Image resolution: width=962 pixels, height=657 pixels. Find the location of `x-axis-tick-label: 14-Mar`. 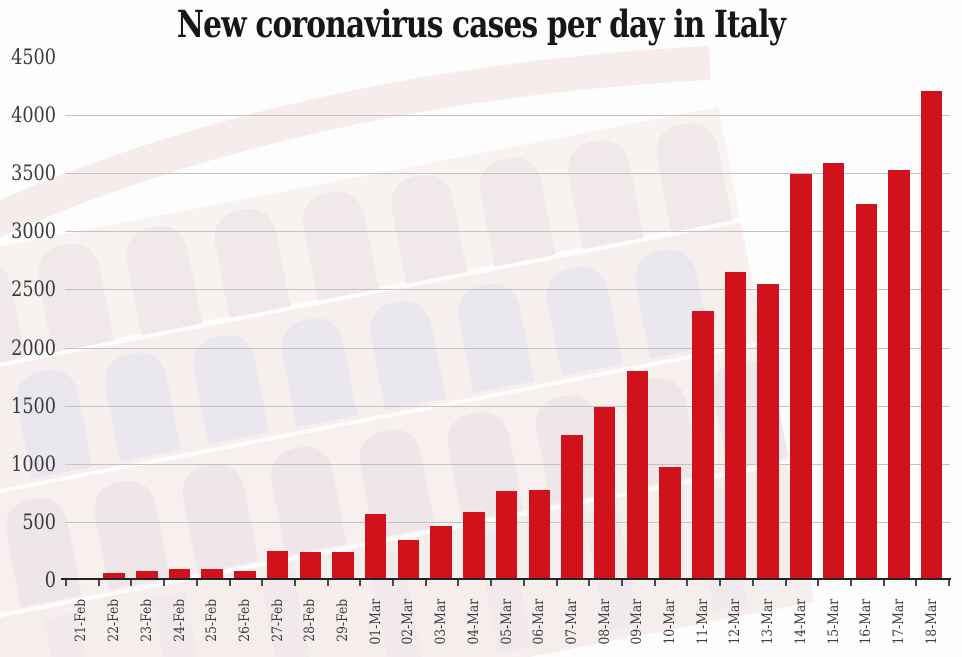

x-axis-tick-label: 14-Mar is located at coordinates (800, 621).